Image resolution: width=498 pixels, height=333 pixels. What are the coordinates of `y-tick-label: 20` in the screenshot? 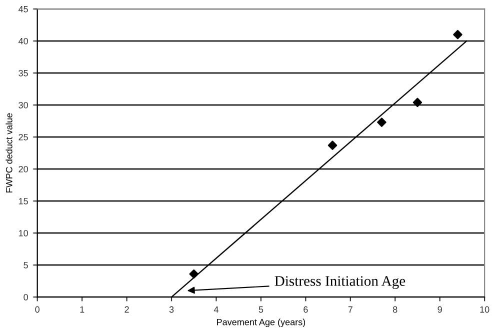 It's located at (23, 169).